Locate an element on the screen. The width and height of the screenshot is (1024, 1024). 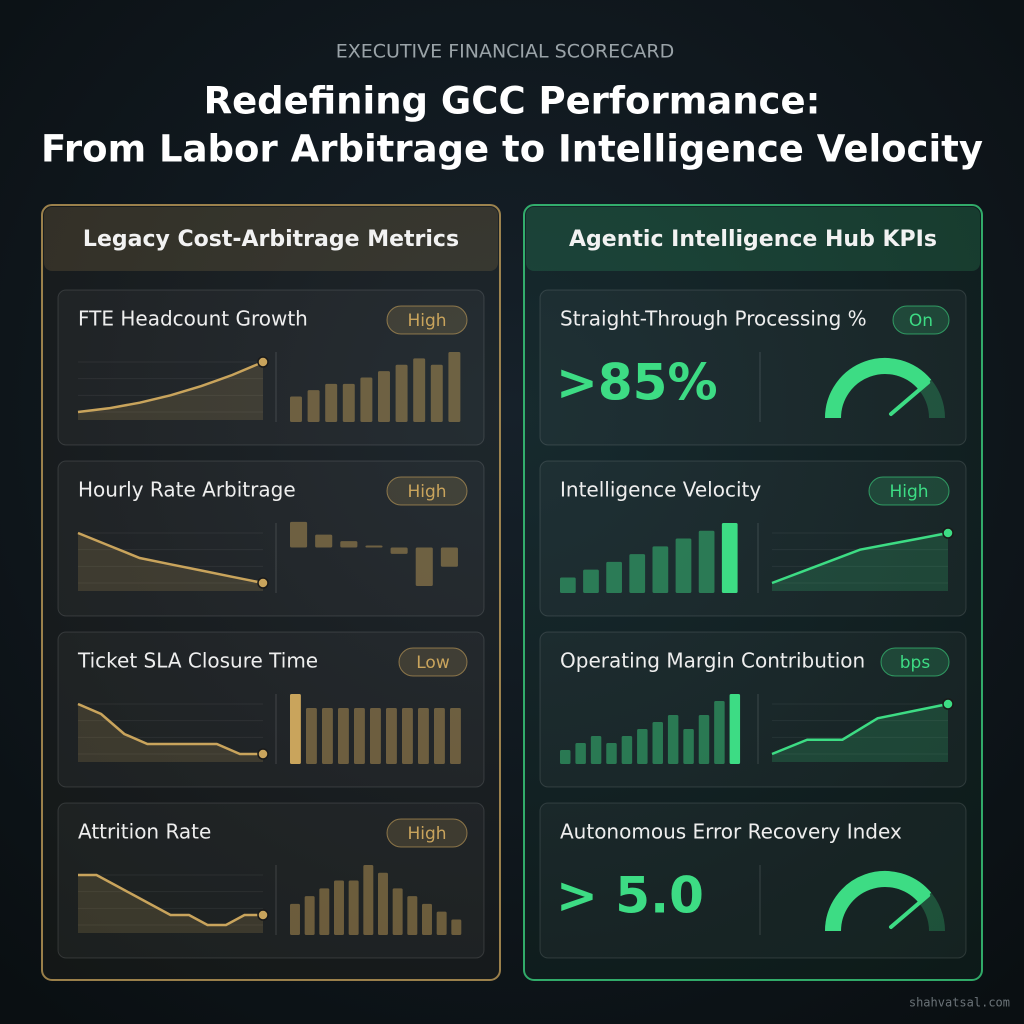
title: Redefining GCC Performance: is located at coordinates (512, 101).